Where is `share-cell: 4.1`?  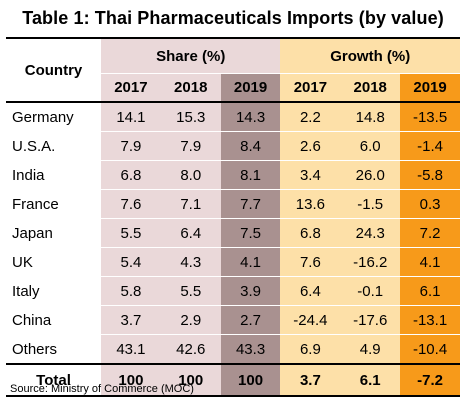
share-cell: 4.1 is located at coordinates (250, 262).